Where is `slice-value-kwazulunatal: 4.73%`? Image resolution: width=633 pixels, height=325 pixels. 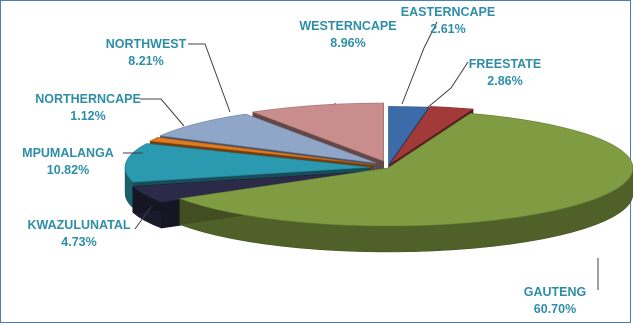
slice-value-kwazulunatal: 4.73% is located at coordinates (78, 242).